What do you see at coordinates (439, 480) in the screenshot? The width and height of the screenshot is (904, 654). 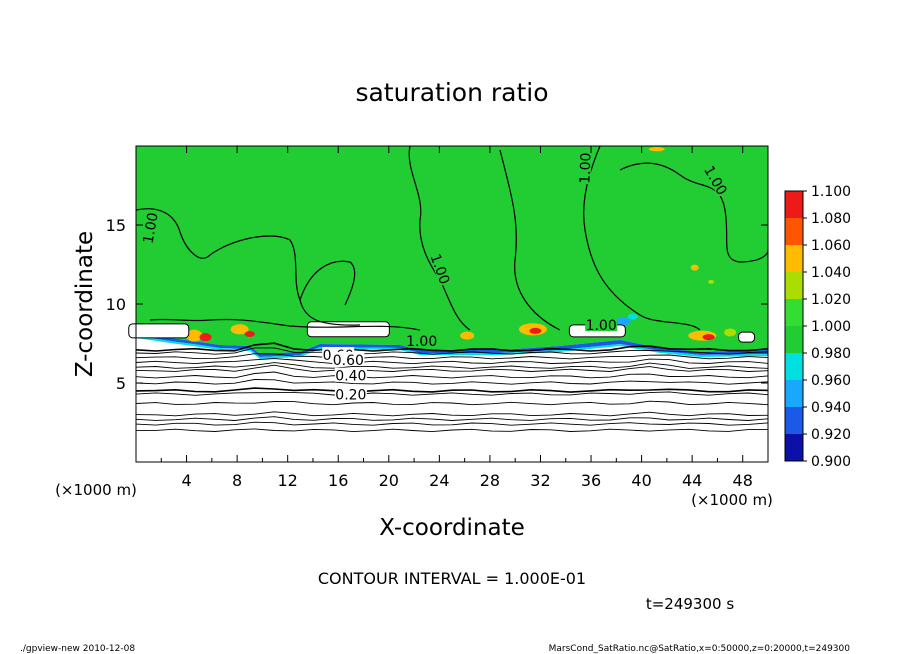 I see `x-tick-label-5: 24` at bounding box center [439, 480].